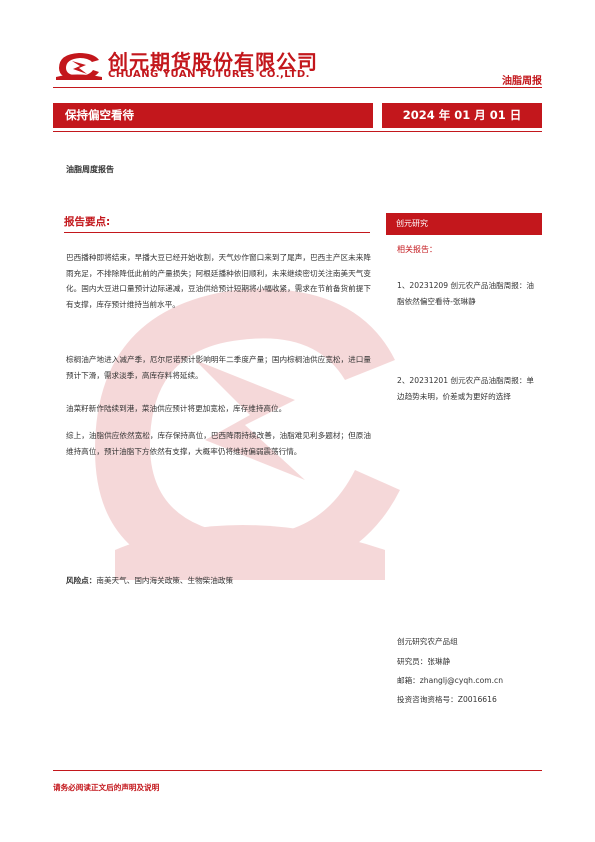  Describe the element at coordinates (217, 232) in the screenshot. I see `key-points-divider` at that location.